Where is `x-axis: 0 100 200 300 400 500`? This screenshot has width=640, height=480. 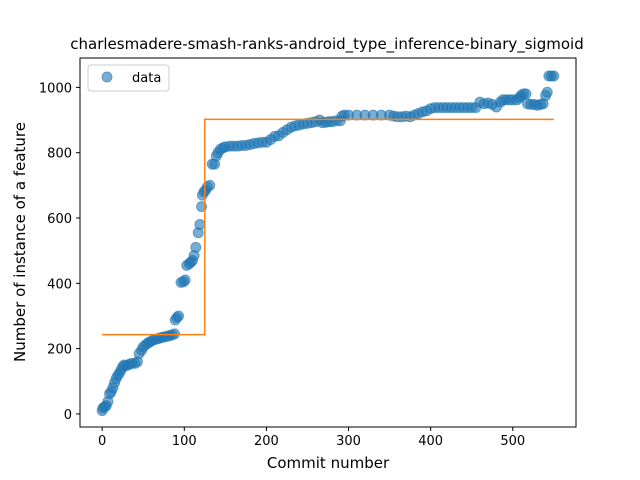
x-axis: 0 100 200 300 400 500 is located at coordinates (311, 438).